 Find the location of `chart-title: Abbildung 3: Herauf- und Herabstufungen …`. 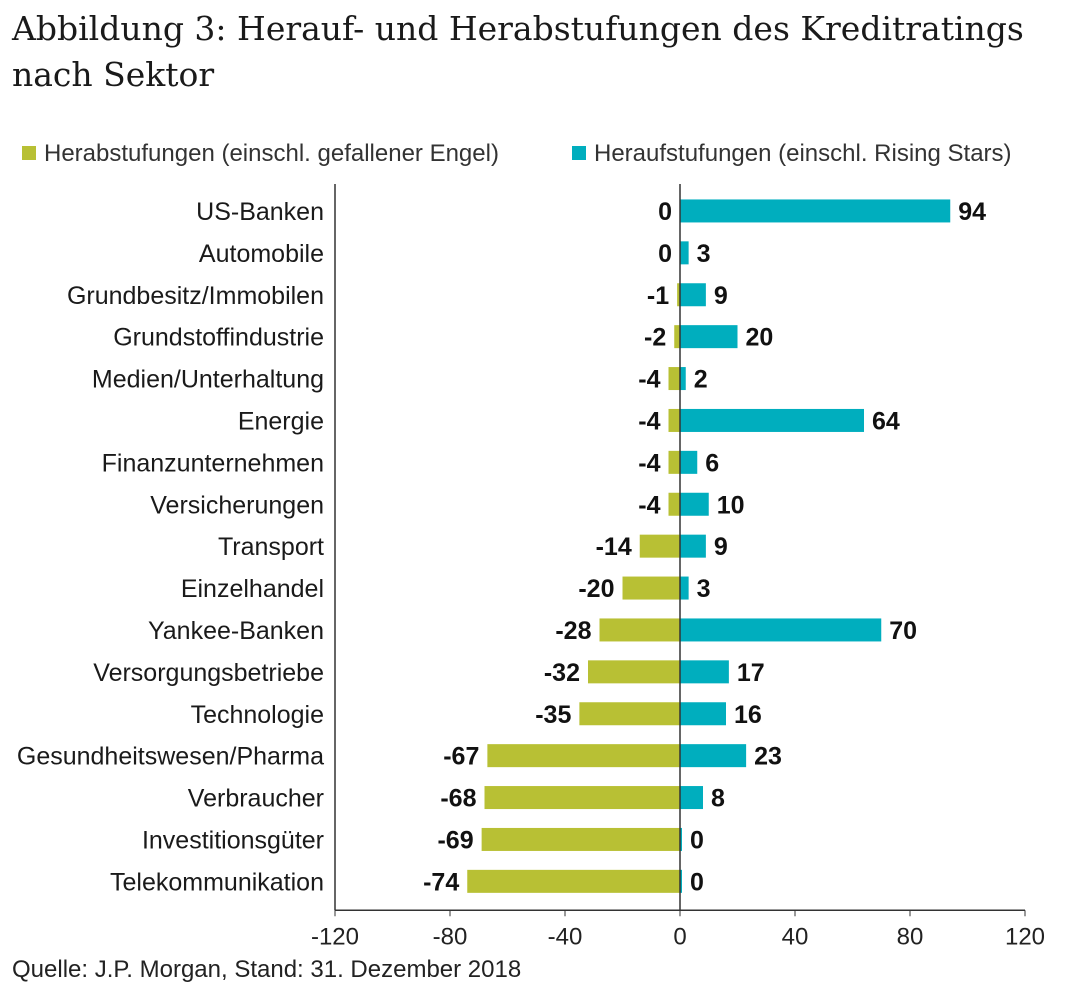

chart-title: Abbildung 3: Herauf- und Herabstufungen … is located at coordinates (518, 51).